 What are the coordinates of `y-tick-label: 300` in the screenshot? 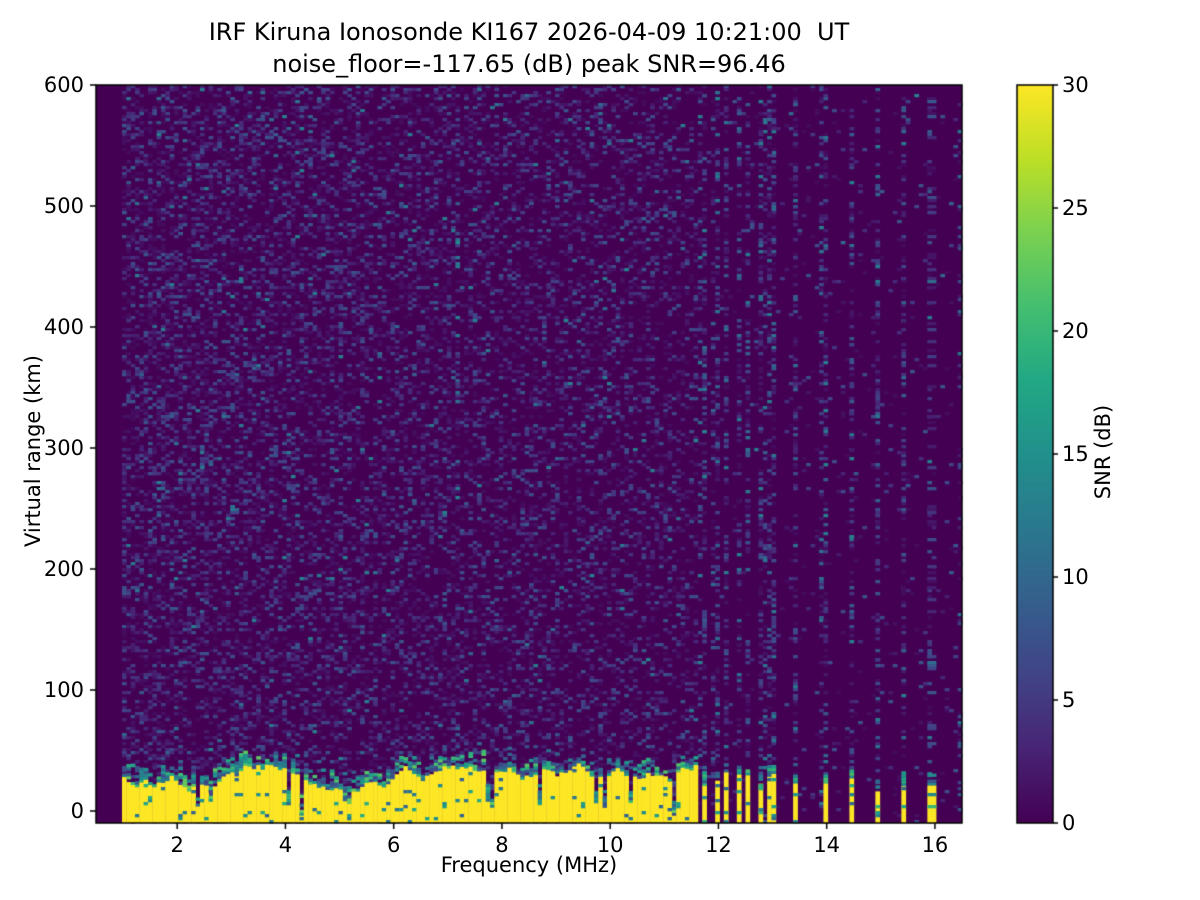 It's located at (63, 447).